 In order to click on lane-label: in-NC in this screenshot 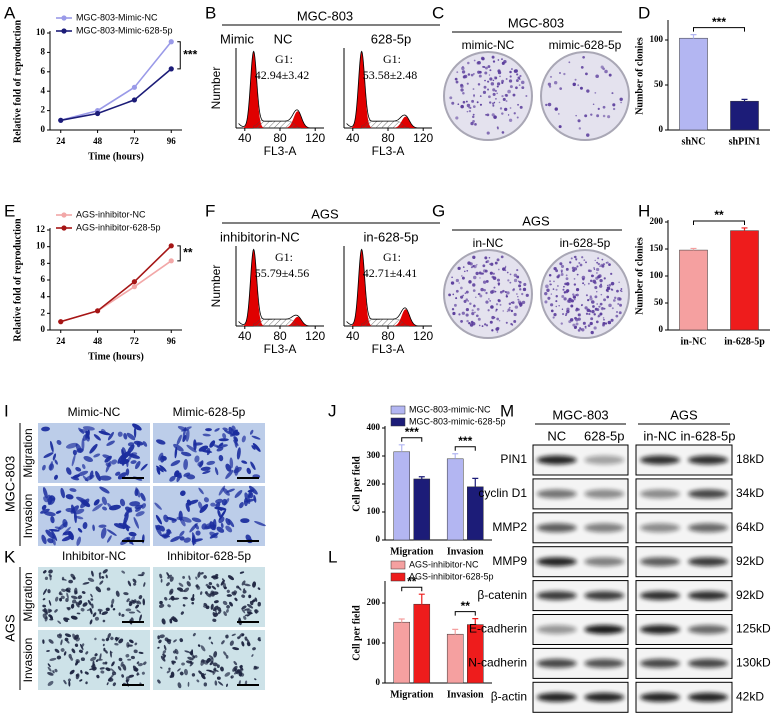, I will do `click(659, 435)`.